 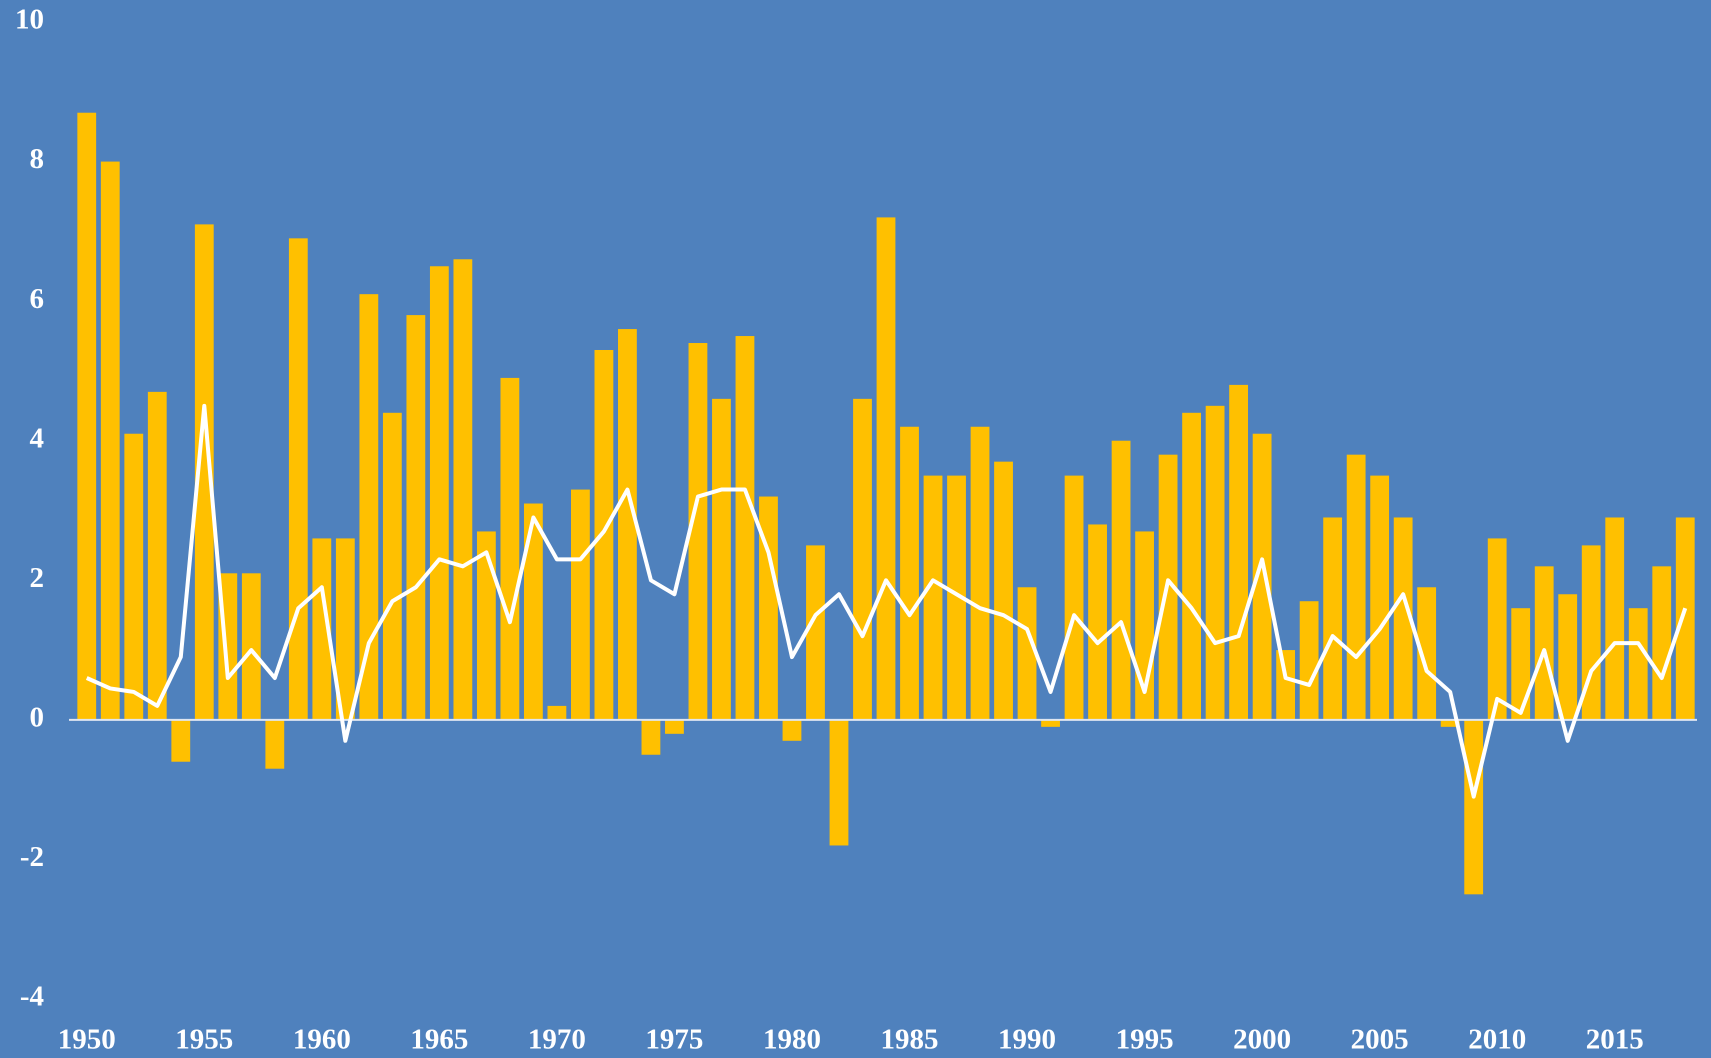 I want to click on y-tick-label: 6, so click(x=37, y=299).